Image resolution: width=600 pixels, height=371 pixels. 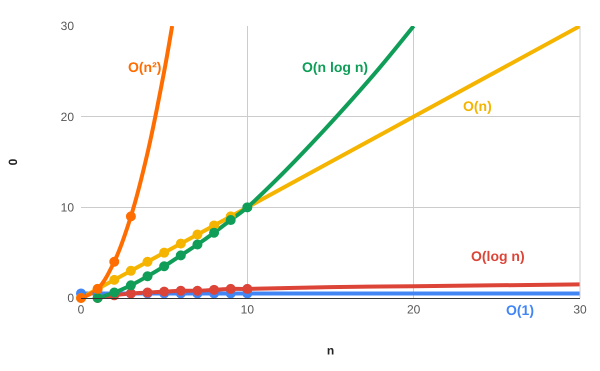 I want to click on series-label: O(n), so click(x=477, y=106).